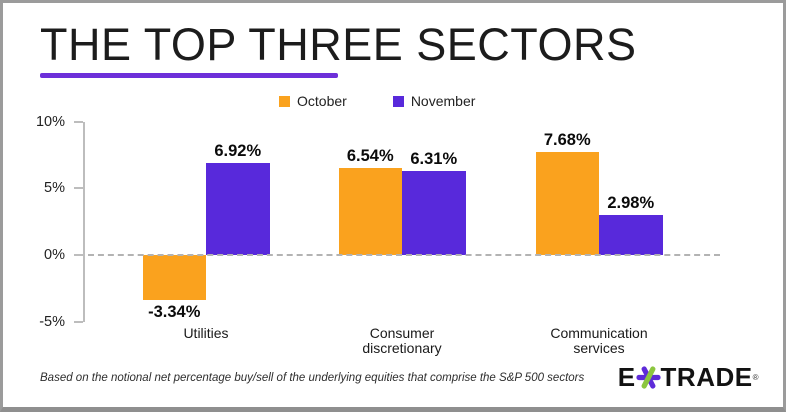 The height and width of the screenshot is (412, 786). I want to click on category-label-communication-services: Communication services, so click(599, 340).